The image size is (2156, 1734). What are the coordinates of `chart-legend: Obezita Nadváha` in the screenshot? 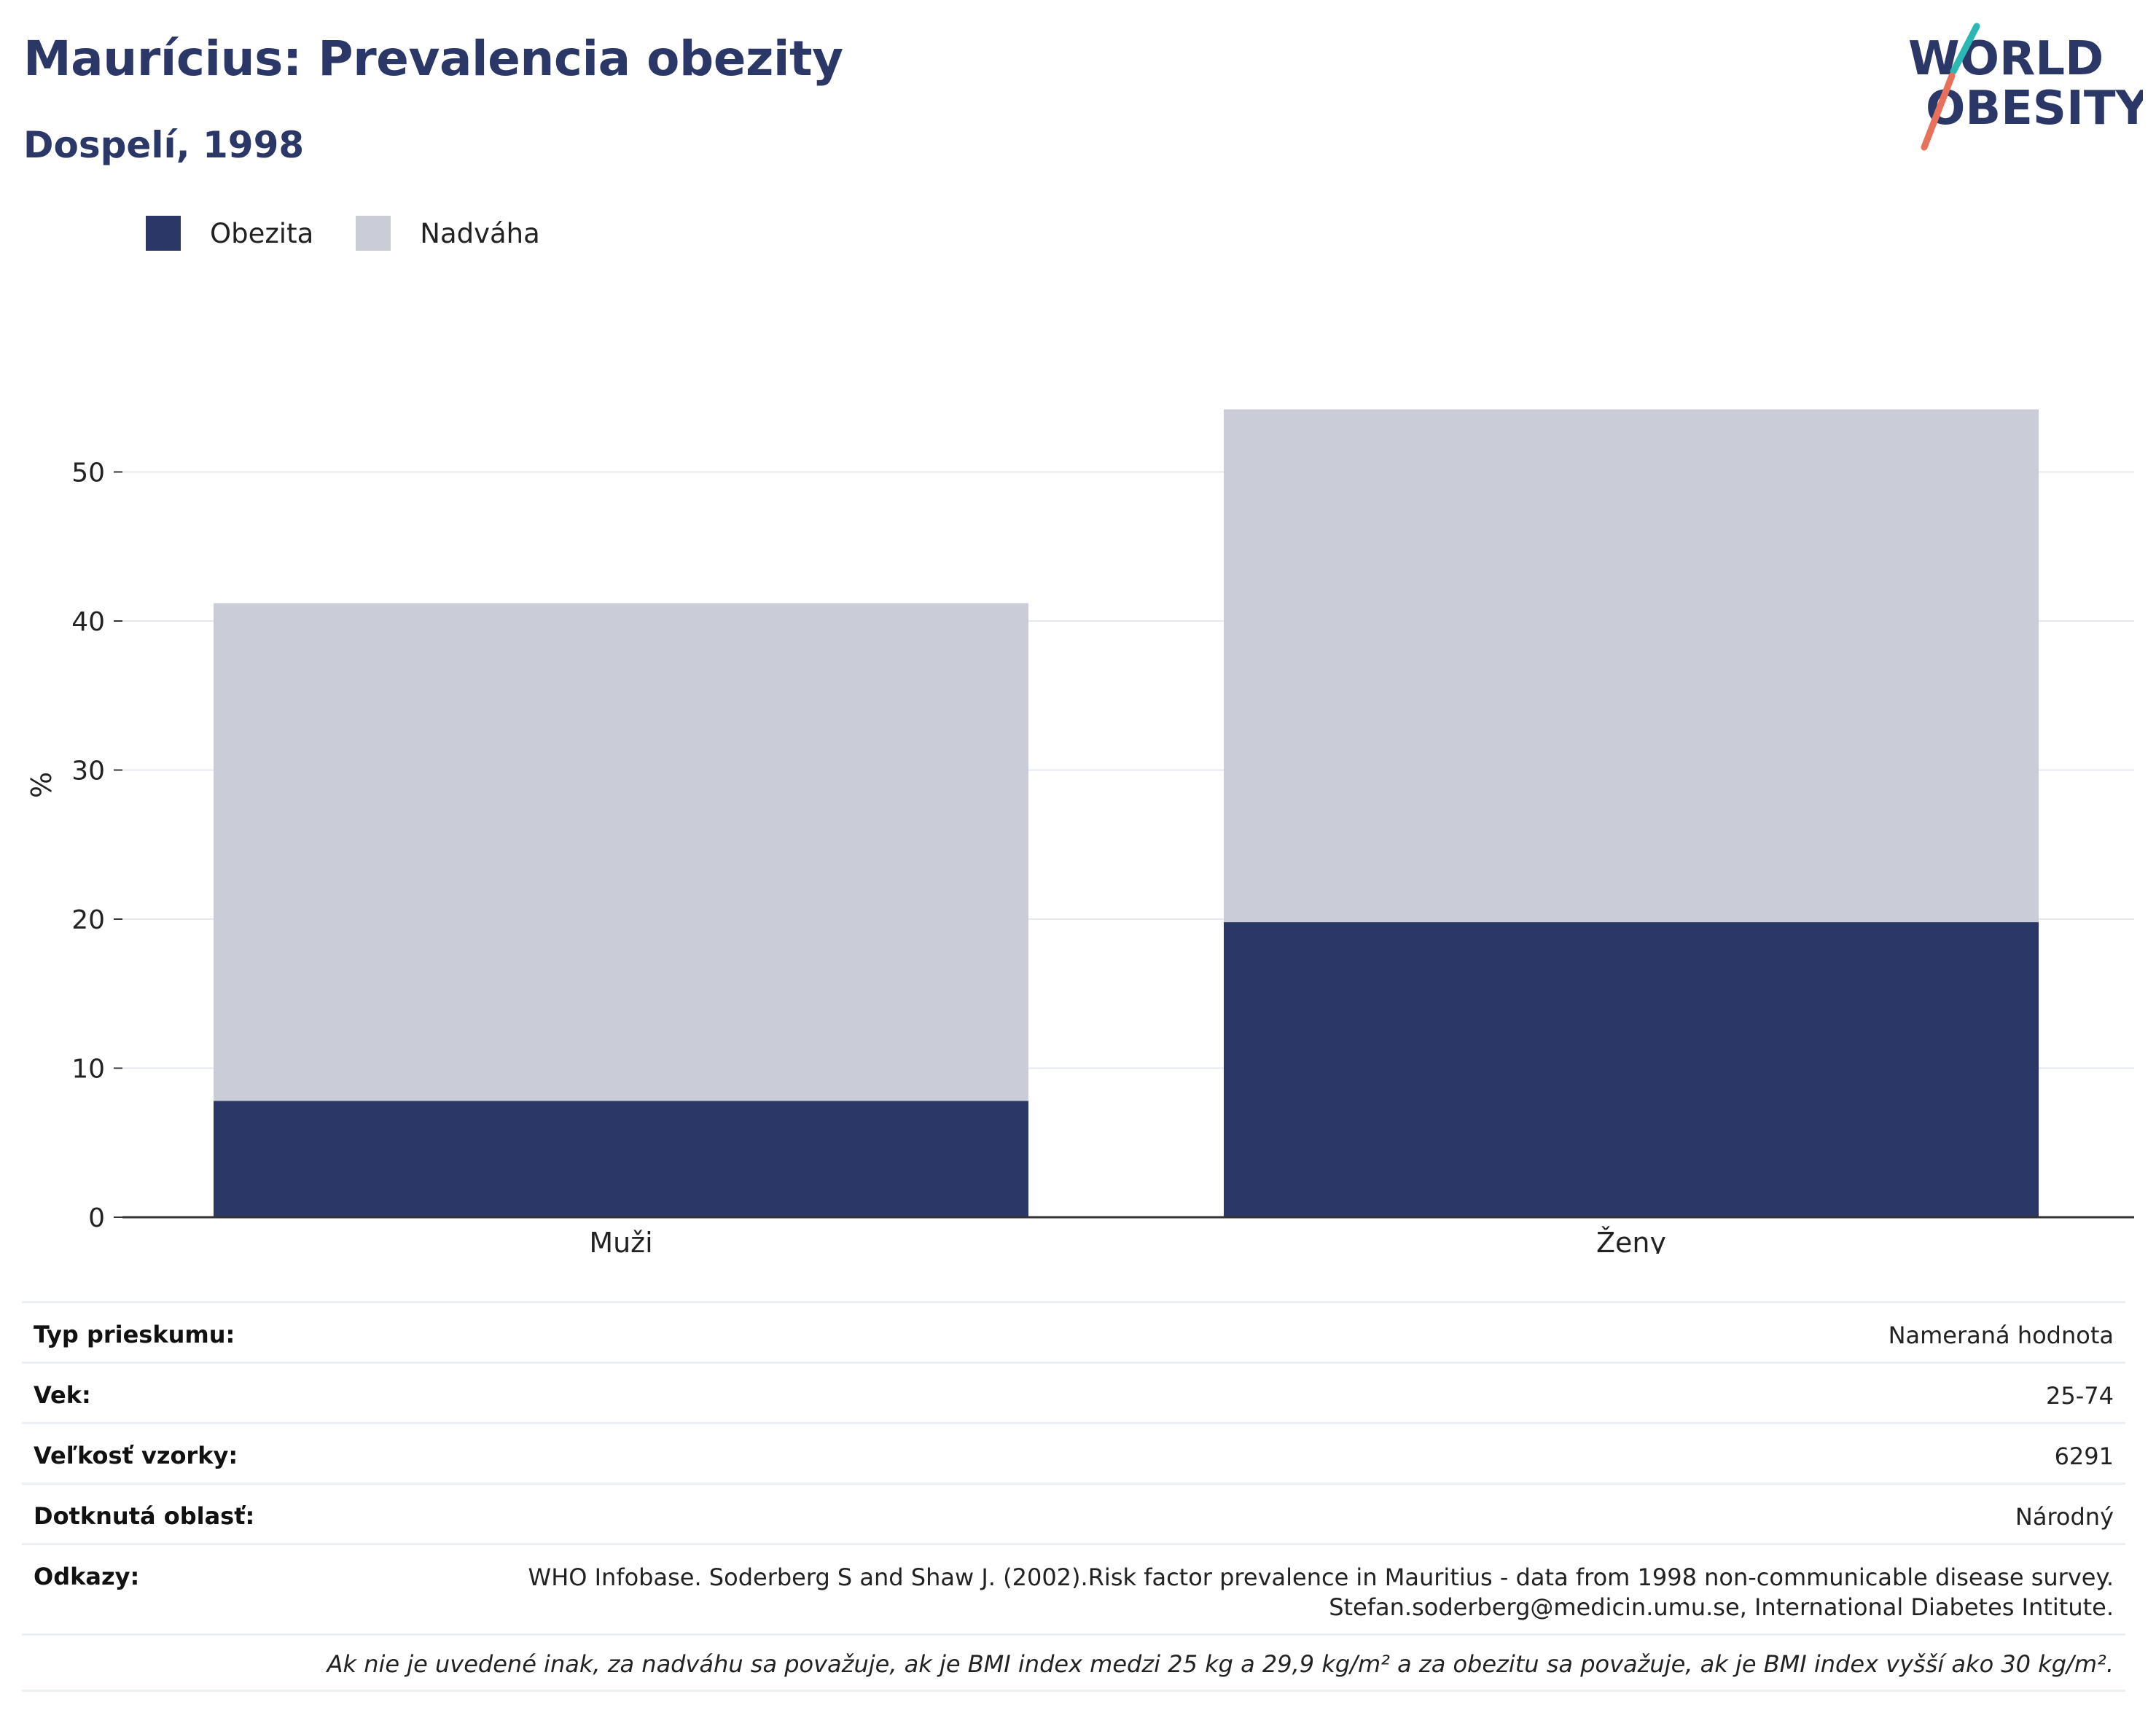 It's located at (364, 234).